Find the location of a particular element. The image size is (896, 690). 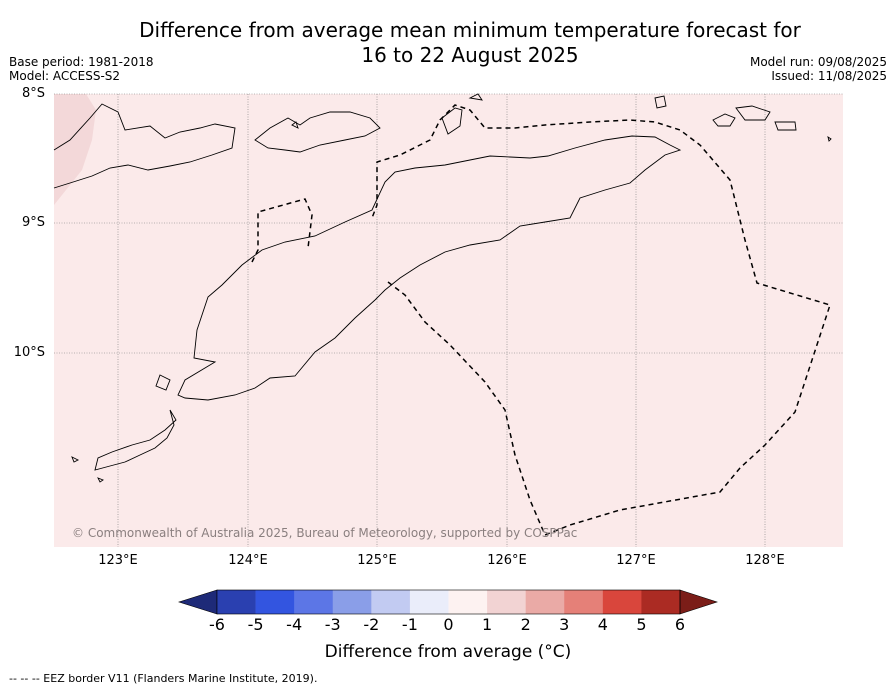

metadata-left: Base period: 1981-2018 Model: ACCESS-S2 is located at coordinates (81, 69).